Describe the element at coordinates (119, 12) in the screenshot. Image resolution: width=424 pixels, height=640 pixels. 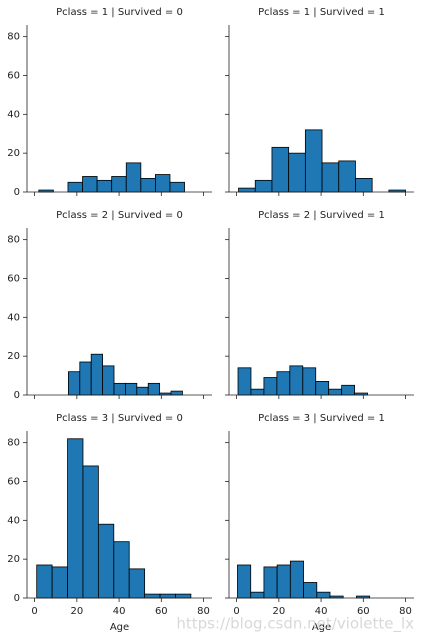
I see `panel-title: Pclass = 1 | Survived = 0` at that location.